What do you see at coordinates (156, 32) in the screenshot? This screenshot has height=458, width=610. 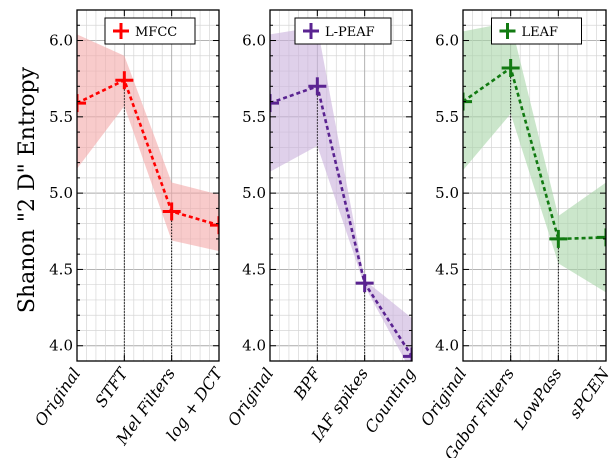 I see `legend-label: MFCC` at bounding box center [156, 32].